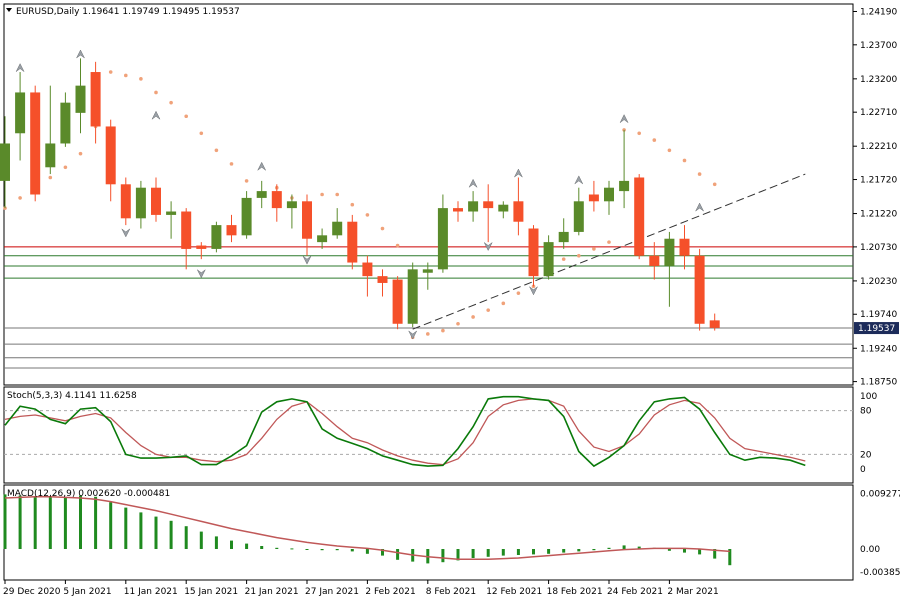 The width and height of the screenshot is (900, 600). What do you see at coordinates (876, 328) in the screenshot?
I see `last-price-box` at bounding box center [876, 328].